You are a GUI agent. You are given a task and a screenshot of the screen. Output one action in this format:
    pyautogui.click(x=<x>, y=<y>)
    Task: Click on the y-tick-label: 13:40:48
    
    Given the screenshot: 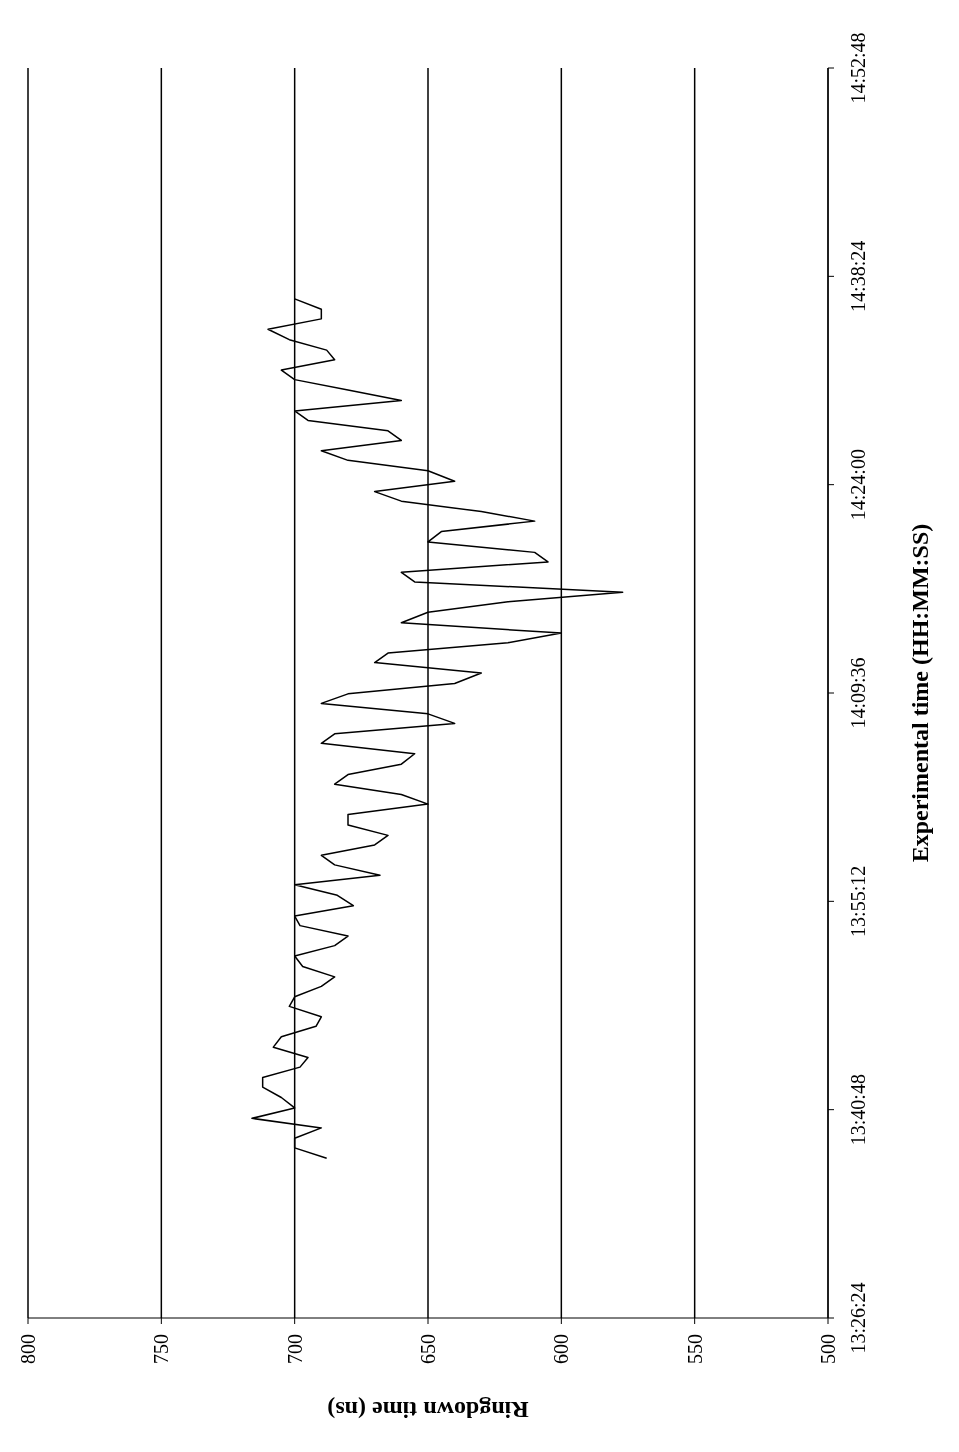 What is the action you would take?
    pyautogui.click(x=858, y=1110)
    